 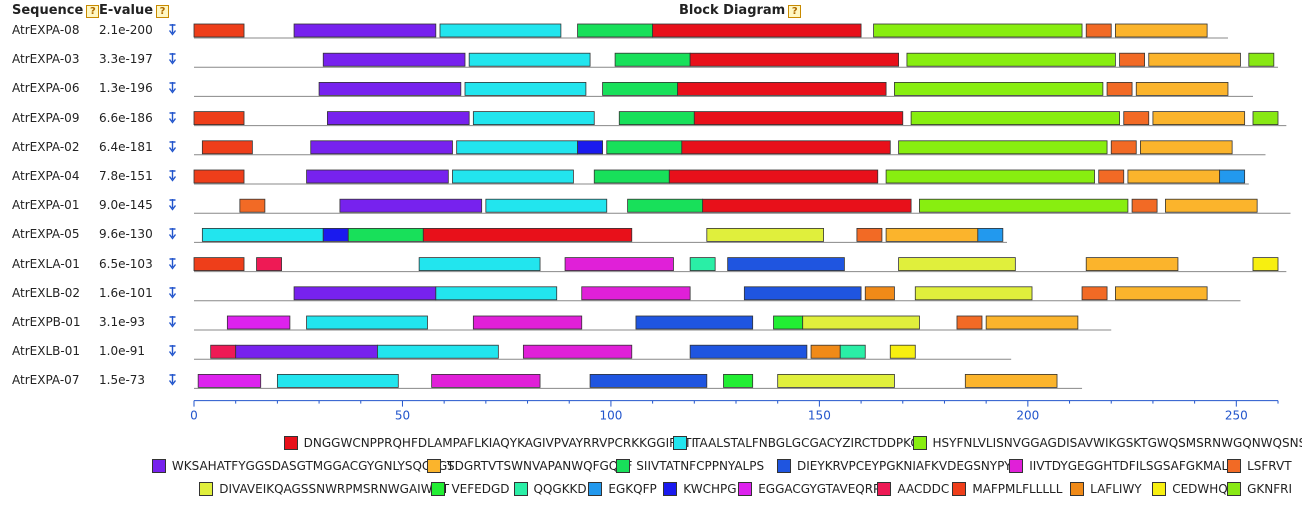 What do you see at coordinates (93, 11) in the screenshot?
I see `sequence-help-icon: ?` at bounding box center [93, 11].